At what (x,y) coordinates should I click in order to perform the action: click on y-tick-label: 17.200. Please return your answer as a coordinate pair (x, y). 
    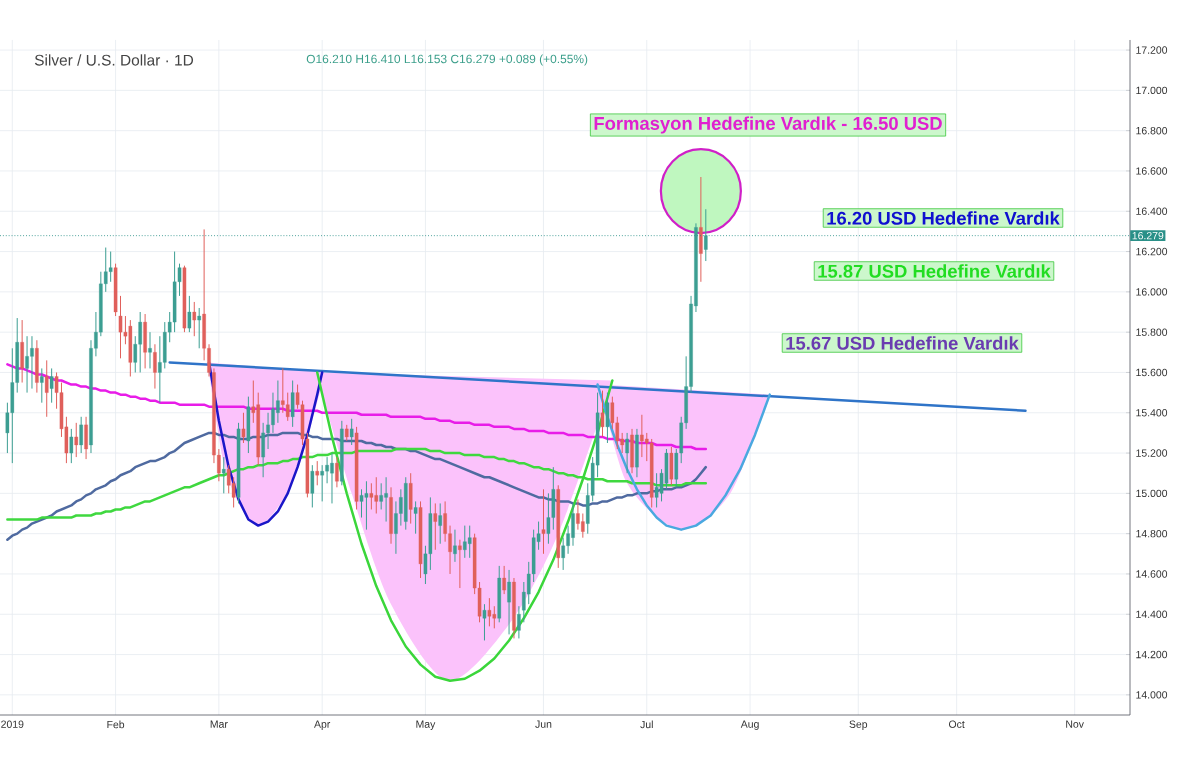
    Looking at the image, I should click on (1152, 50).